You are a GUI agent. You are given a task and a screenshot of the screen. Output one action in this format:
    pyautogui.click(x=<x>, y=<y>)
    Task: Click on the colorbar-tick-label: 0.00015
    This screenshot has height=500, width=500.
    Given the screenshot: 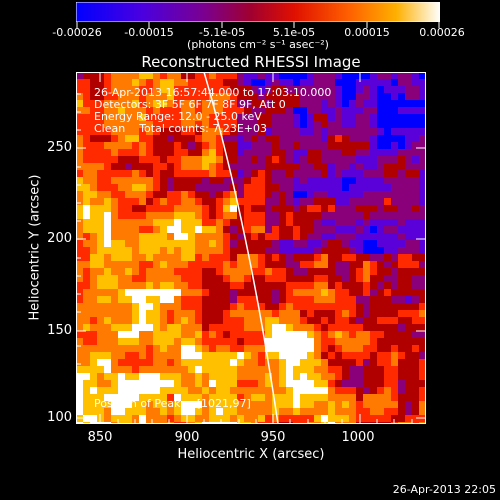 What is the action you would take?
    pyautogui.click(x=367, y=32)
    